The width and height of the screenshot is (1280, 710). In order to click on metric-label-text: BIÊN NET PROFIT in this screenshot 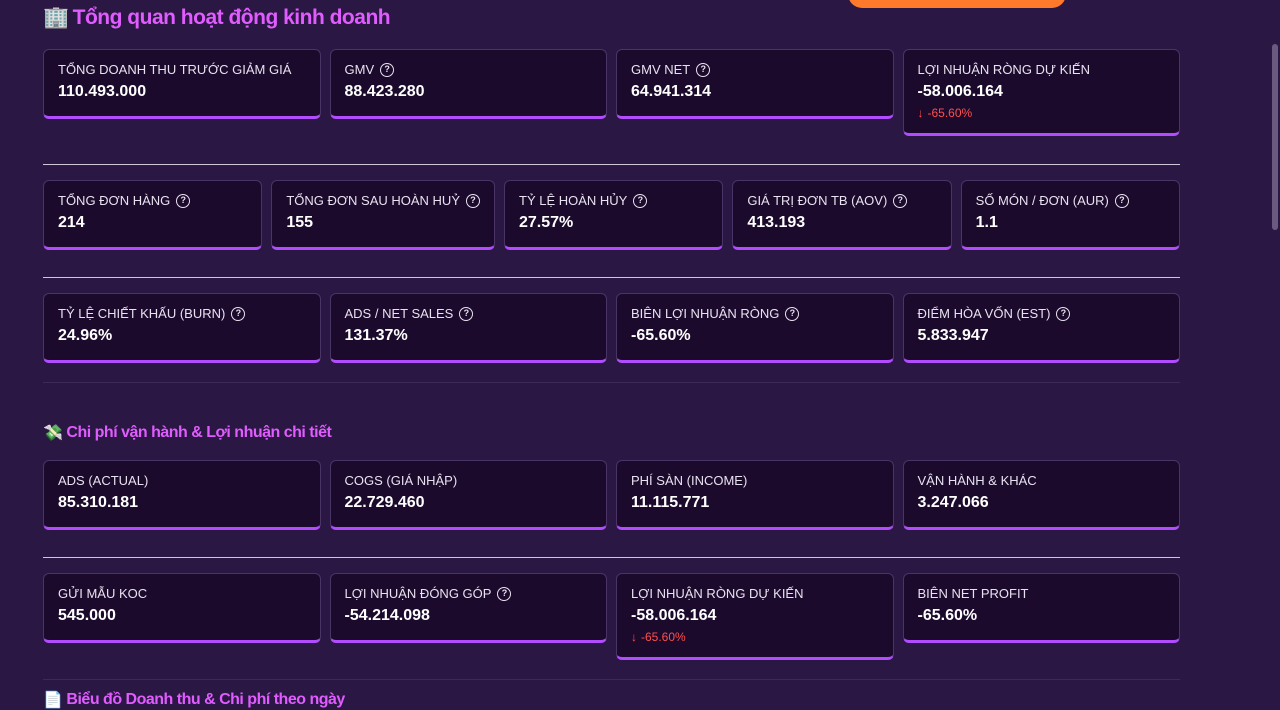, I will do `click(973, 593)`.